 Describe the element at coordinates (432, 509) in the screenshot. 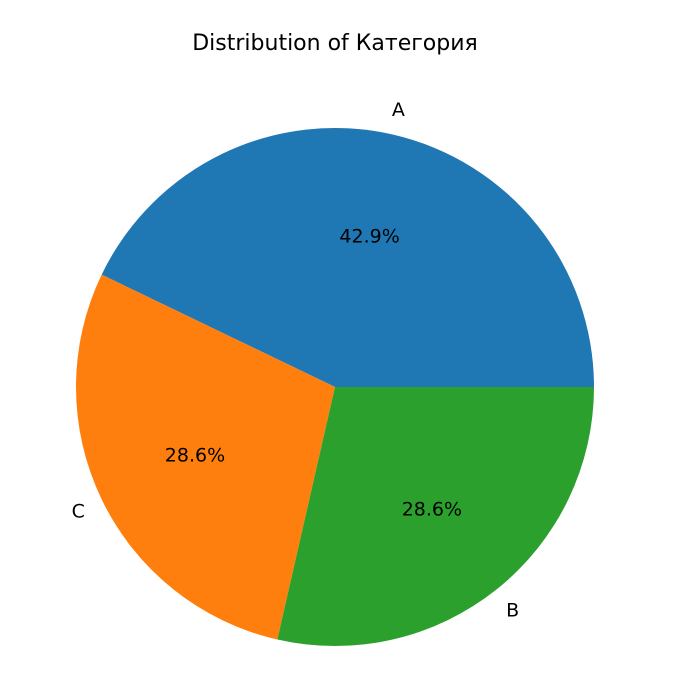

I see `slice-percent-b: 28.6%` at that location.